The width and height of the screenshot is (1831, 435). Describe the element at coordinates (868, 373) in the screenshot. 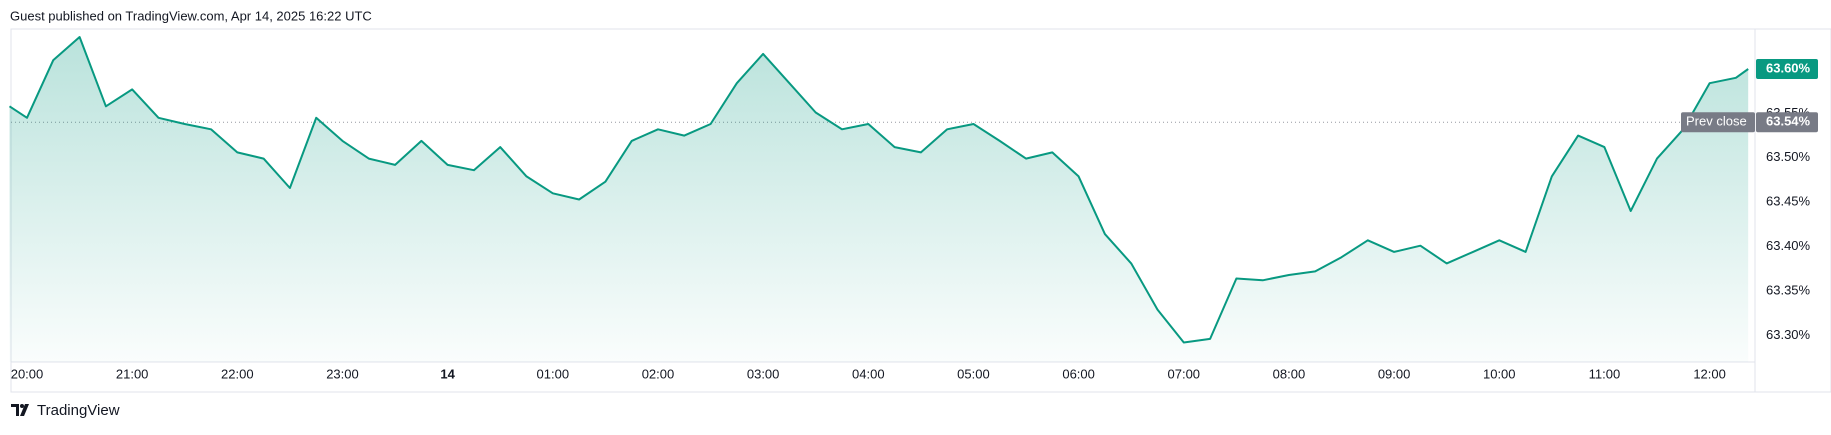

I see `x-tick-label: 04:00` at that location.